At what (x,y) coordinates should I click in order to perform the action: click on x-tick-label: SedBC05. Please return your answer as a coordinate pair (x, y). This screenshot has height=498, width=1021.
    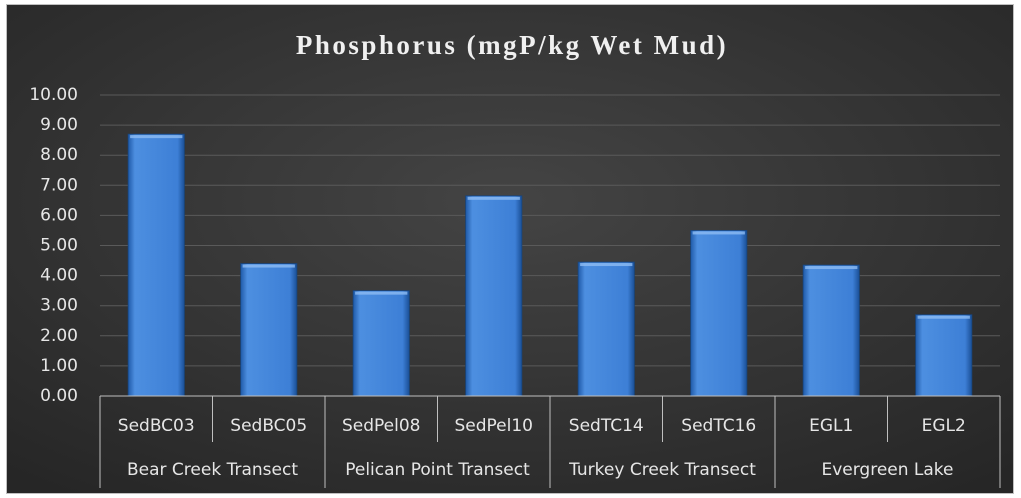
    Looking at the image, I should click on (268, 426).